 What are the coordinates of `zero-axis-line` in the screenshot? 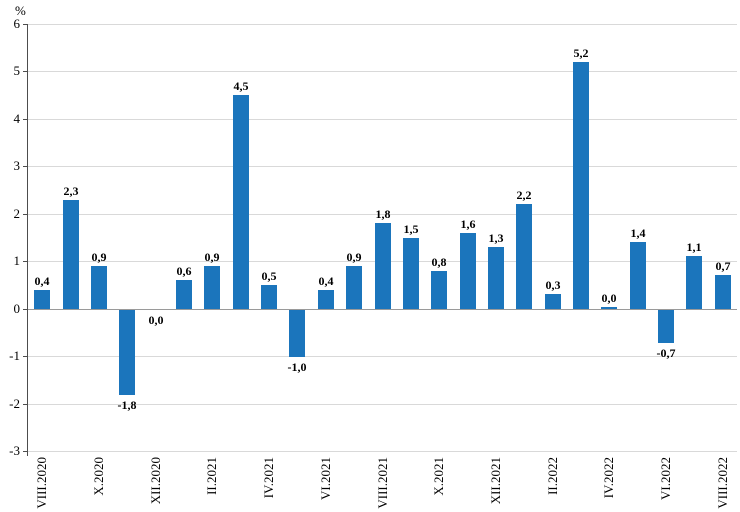 It's located at (382, 309).